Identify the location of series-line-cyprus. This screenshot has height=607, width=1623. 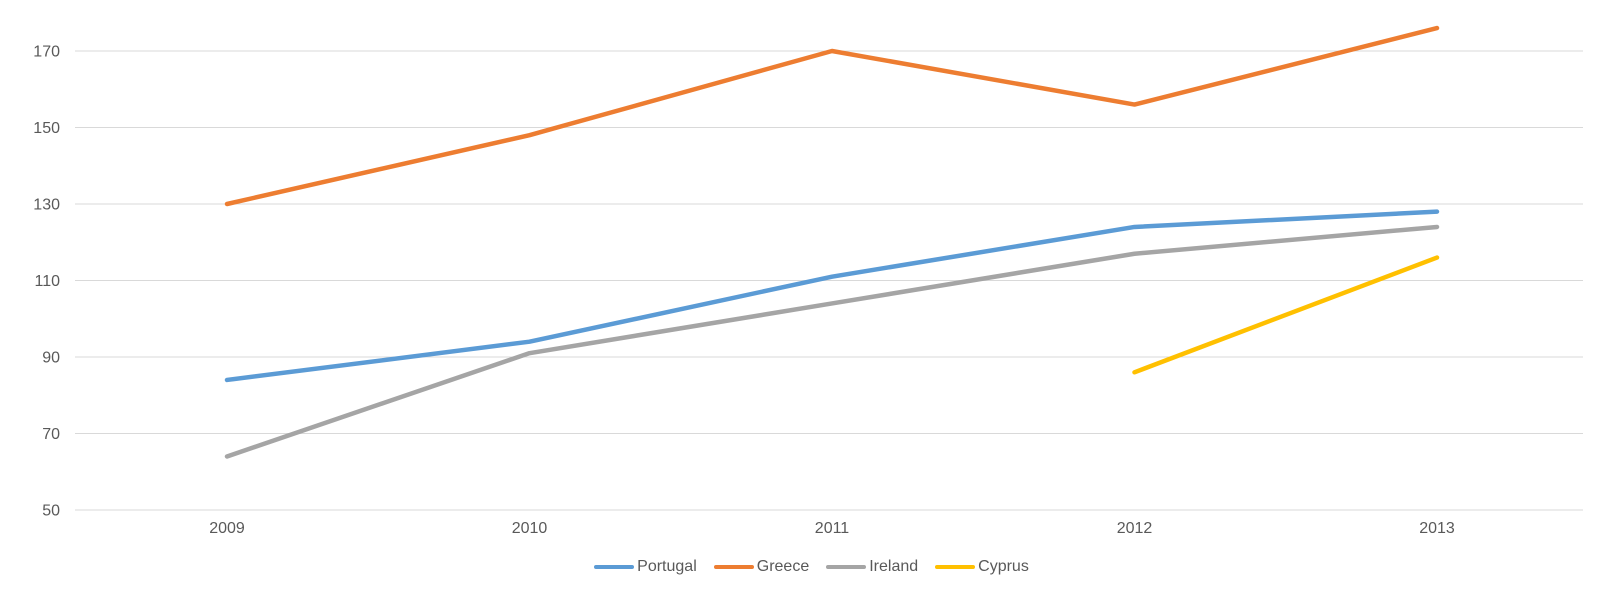
(1286, 315).